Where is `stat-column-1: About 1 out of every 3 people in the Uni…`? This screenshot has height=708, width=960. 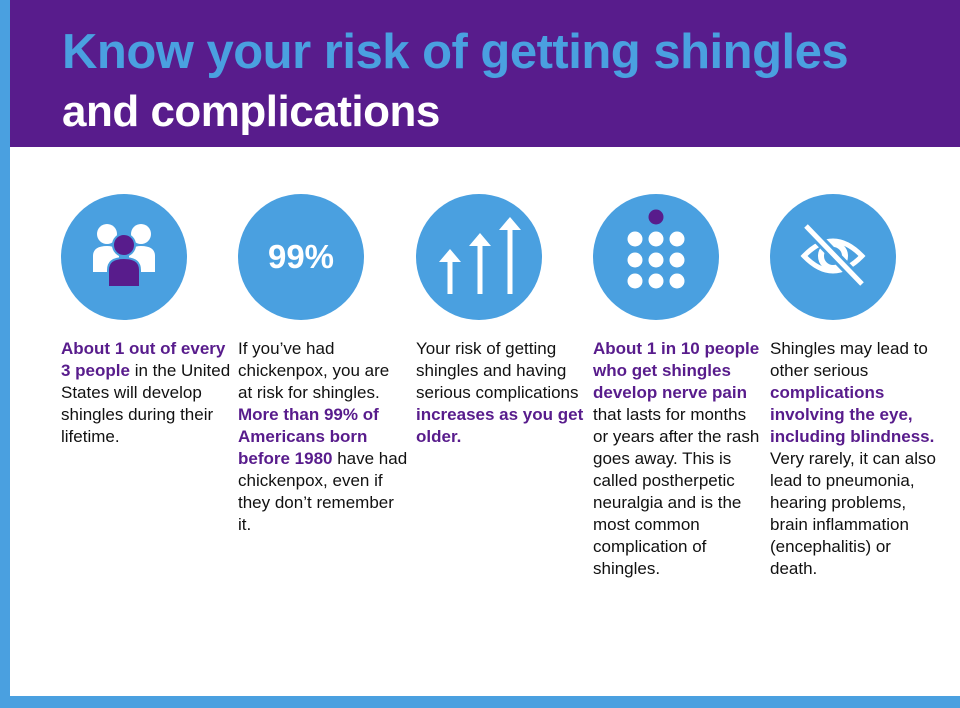 stat-column-1: About 1 out of every 3 people in the Uni… is located at coordinates (146, 321).